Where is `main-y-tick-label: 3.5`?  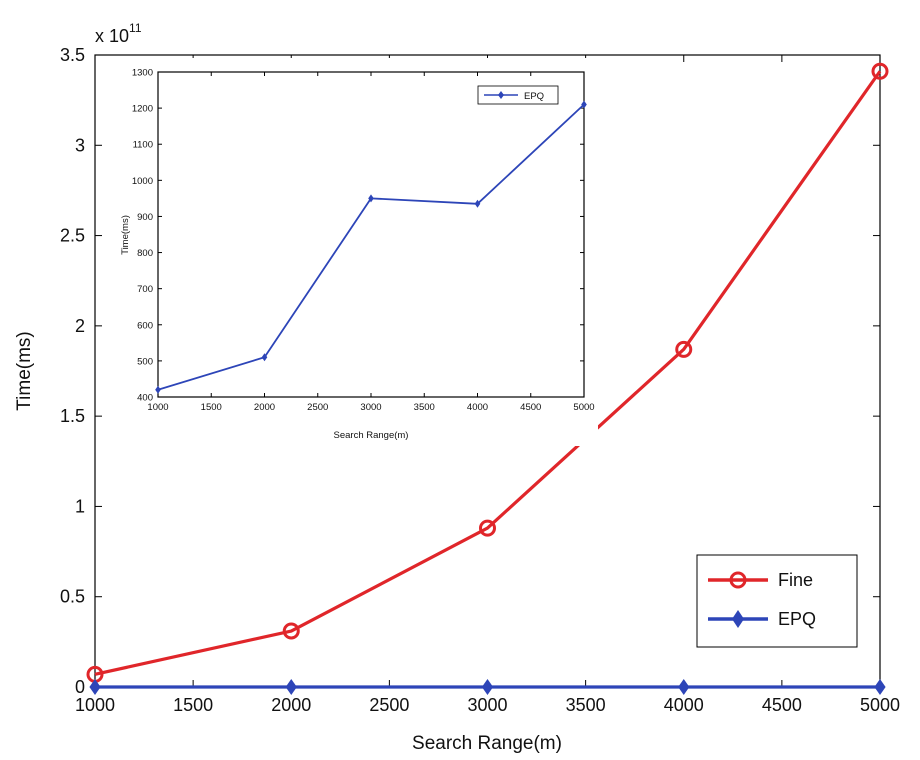 main-y-tick-label: 3.5 is located at coordinates (72, 55).